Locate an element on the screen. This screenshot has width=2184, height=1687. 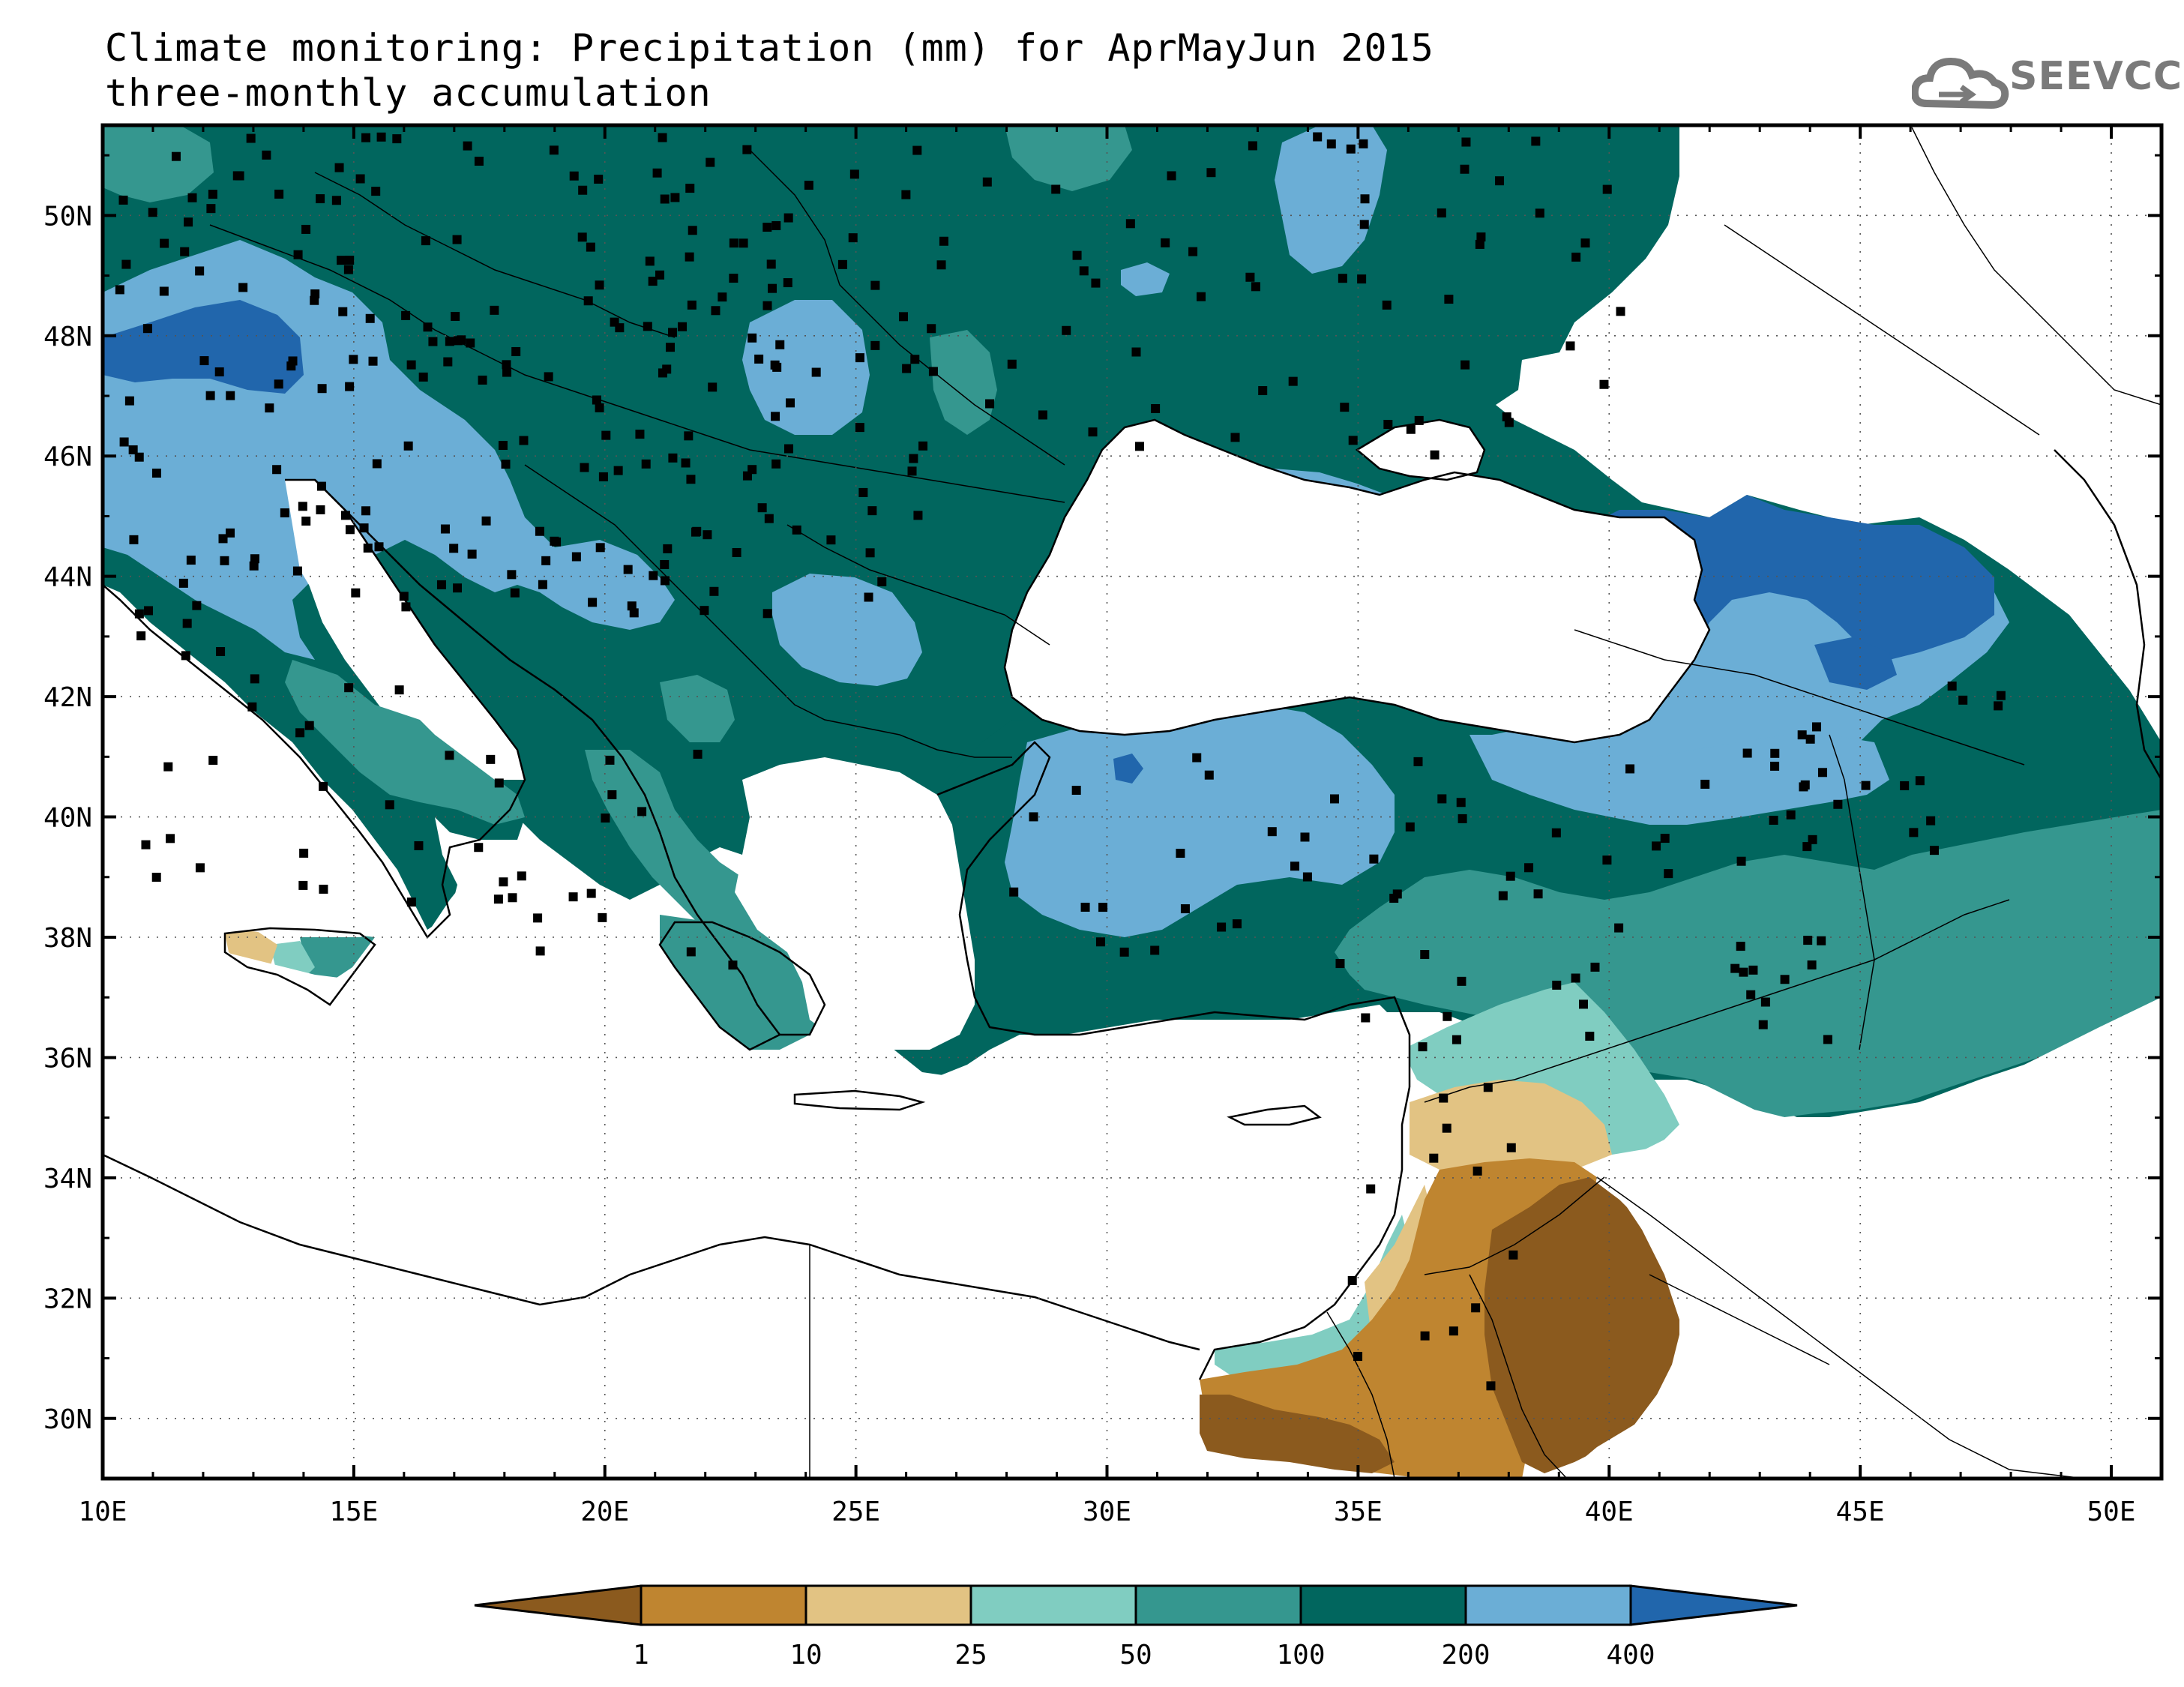
north-africa-white is located at coordinates (651, 1317).